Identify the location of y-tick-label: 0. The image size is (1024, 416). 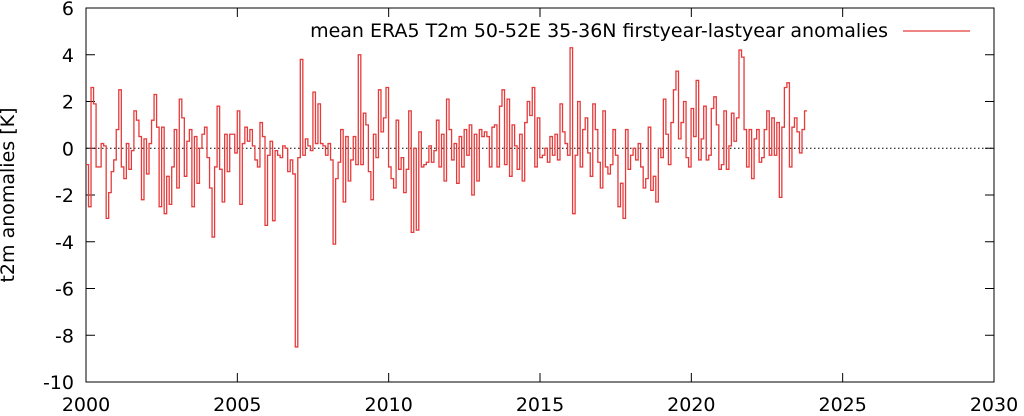
(68, 149).